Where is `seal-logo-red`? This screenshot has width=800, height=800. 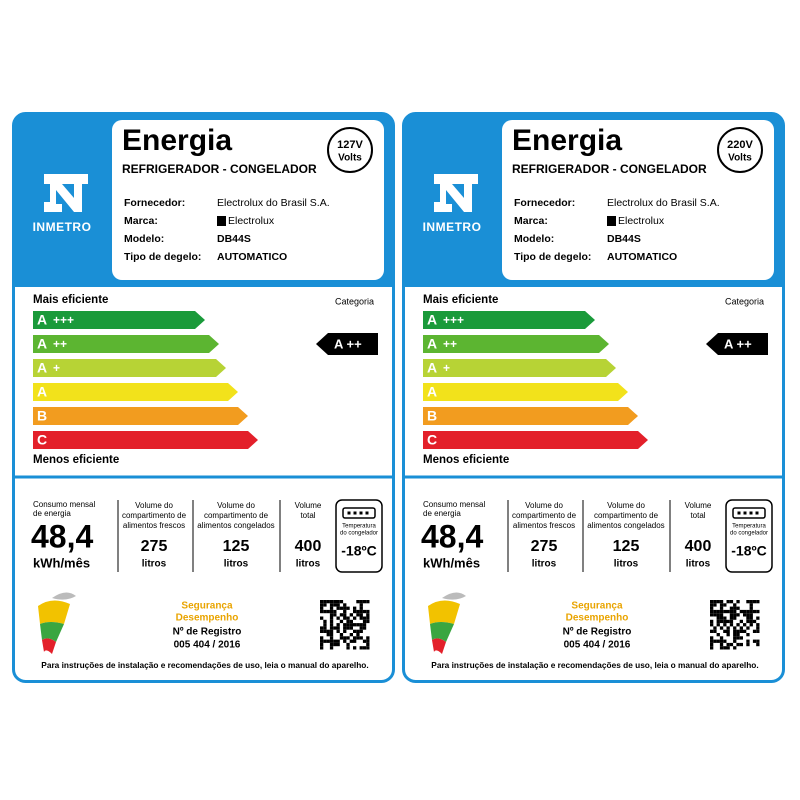
seal-logo-red is located at coordinates (439, 646).